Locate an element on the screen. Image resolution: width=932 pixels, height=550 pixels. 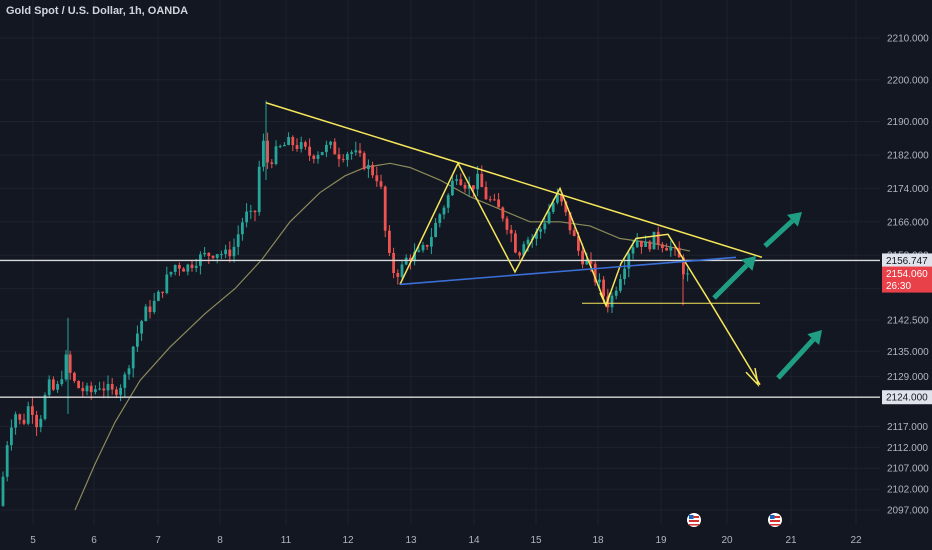
us-flag-icon is located at coordinates (694, 520).